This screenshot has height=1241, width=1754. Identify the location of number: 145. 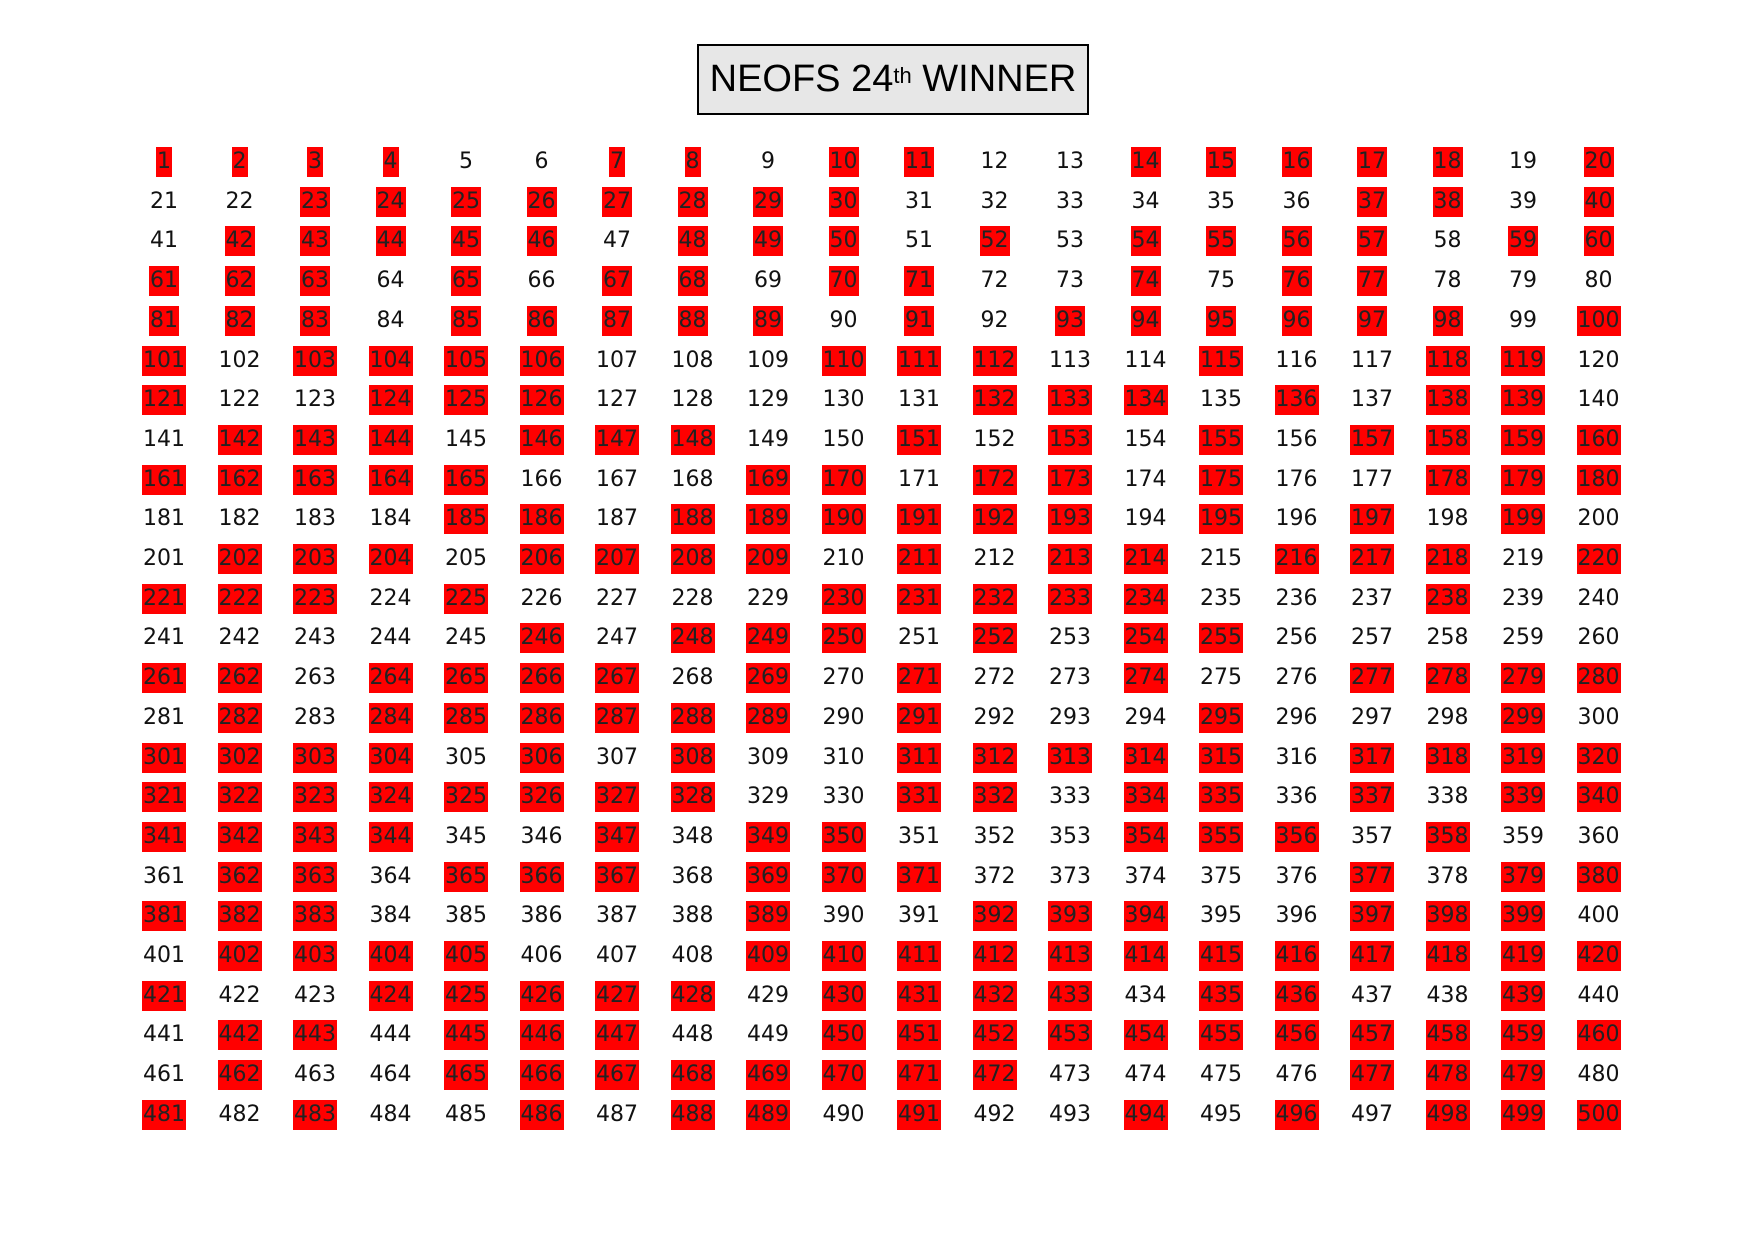
(466, 439).